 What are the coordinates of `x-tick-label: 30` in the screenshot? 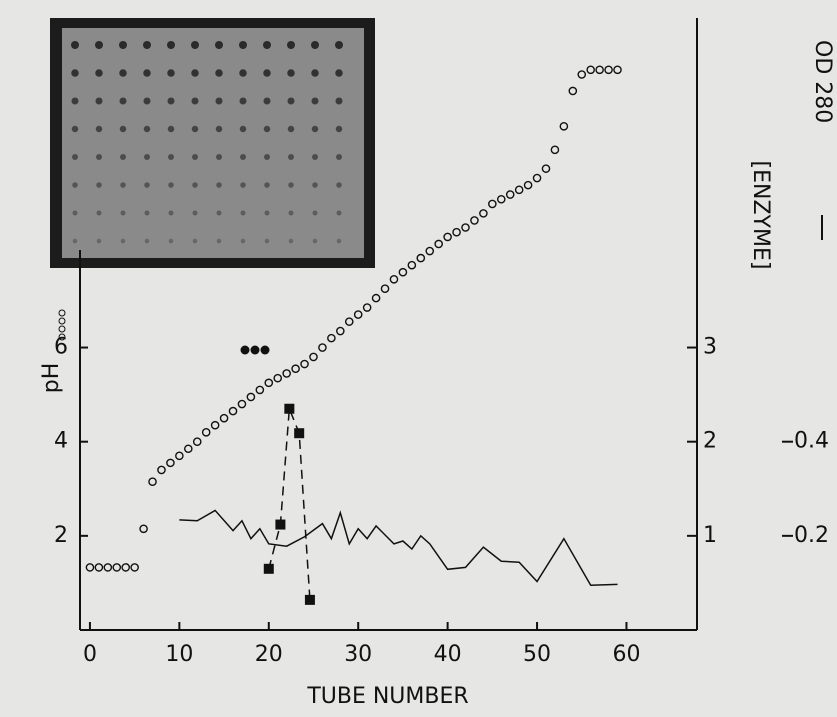 It's located at (358, 654).